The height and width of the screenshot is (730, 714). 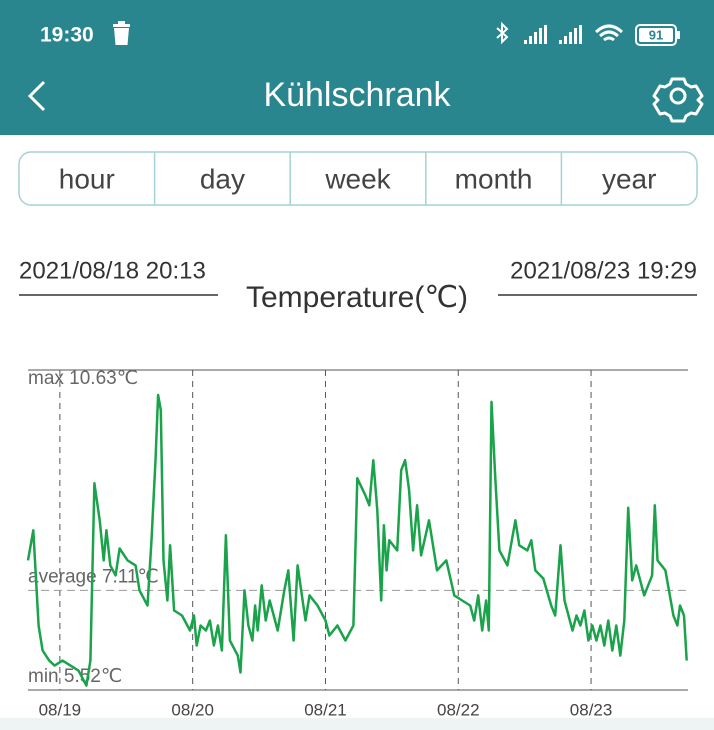 What do you see at coordinates (36, 96) in the screenshot?
I see `back-button` at bounding box center [36, 96].